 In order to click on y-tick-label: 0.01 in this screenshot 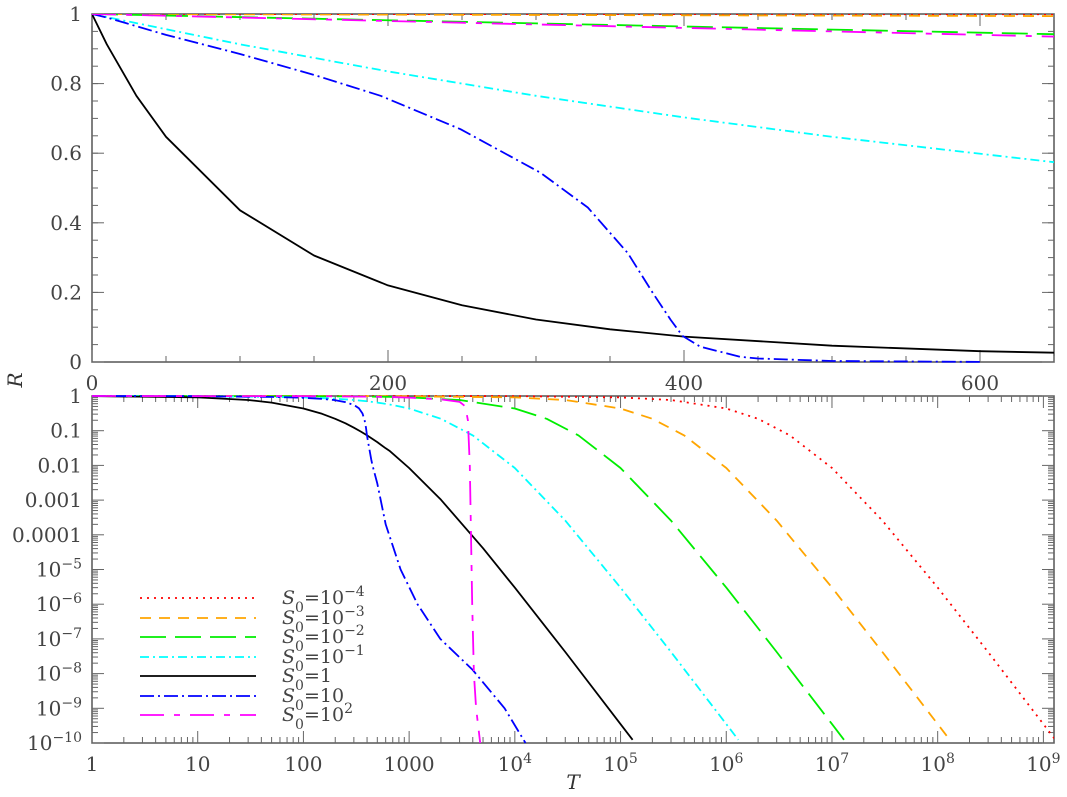, I will do `click(59, 465)`.